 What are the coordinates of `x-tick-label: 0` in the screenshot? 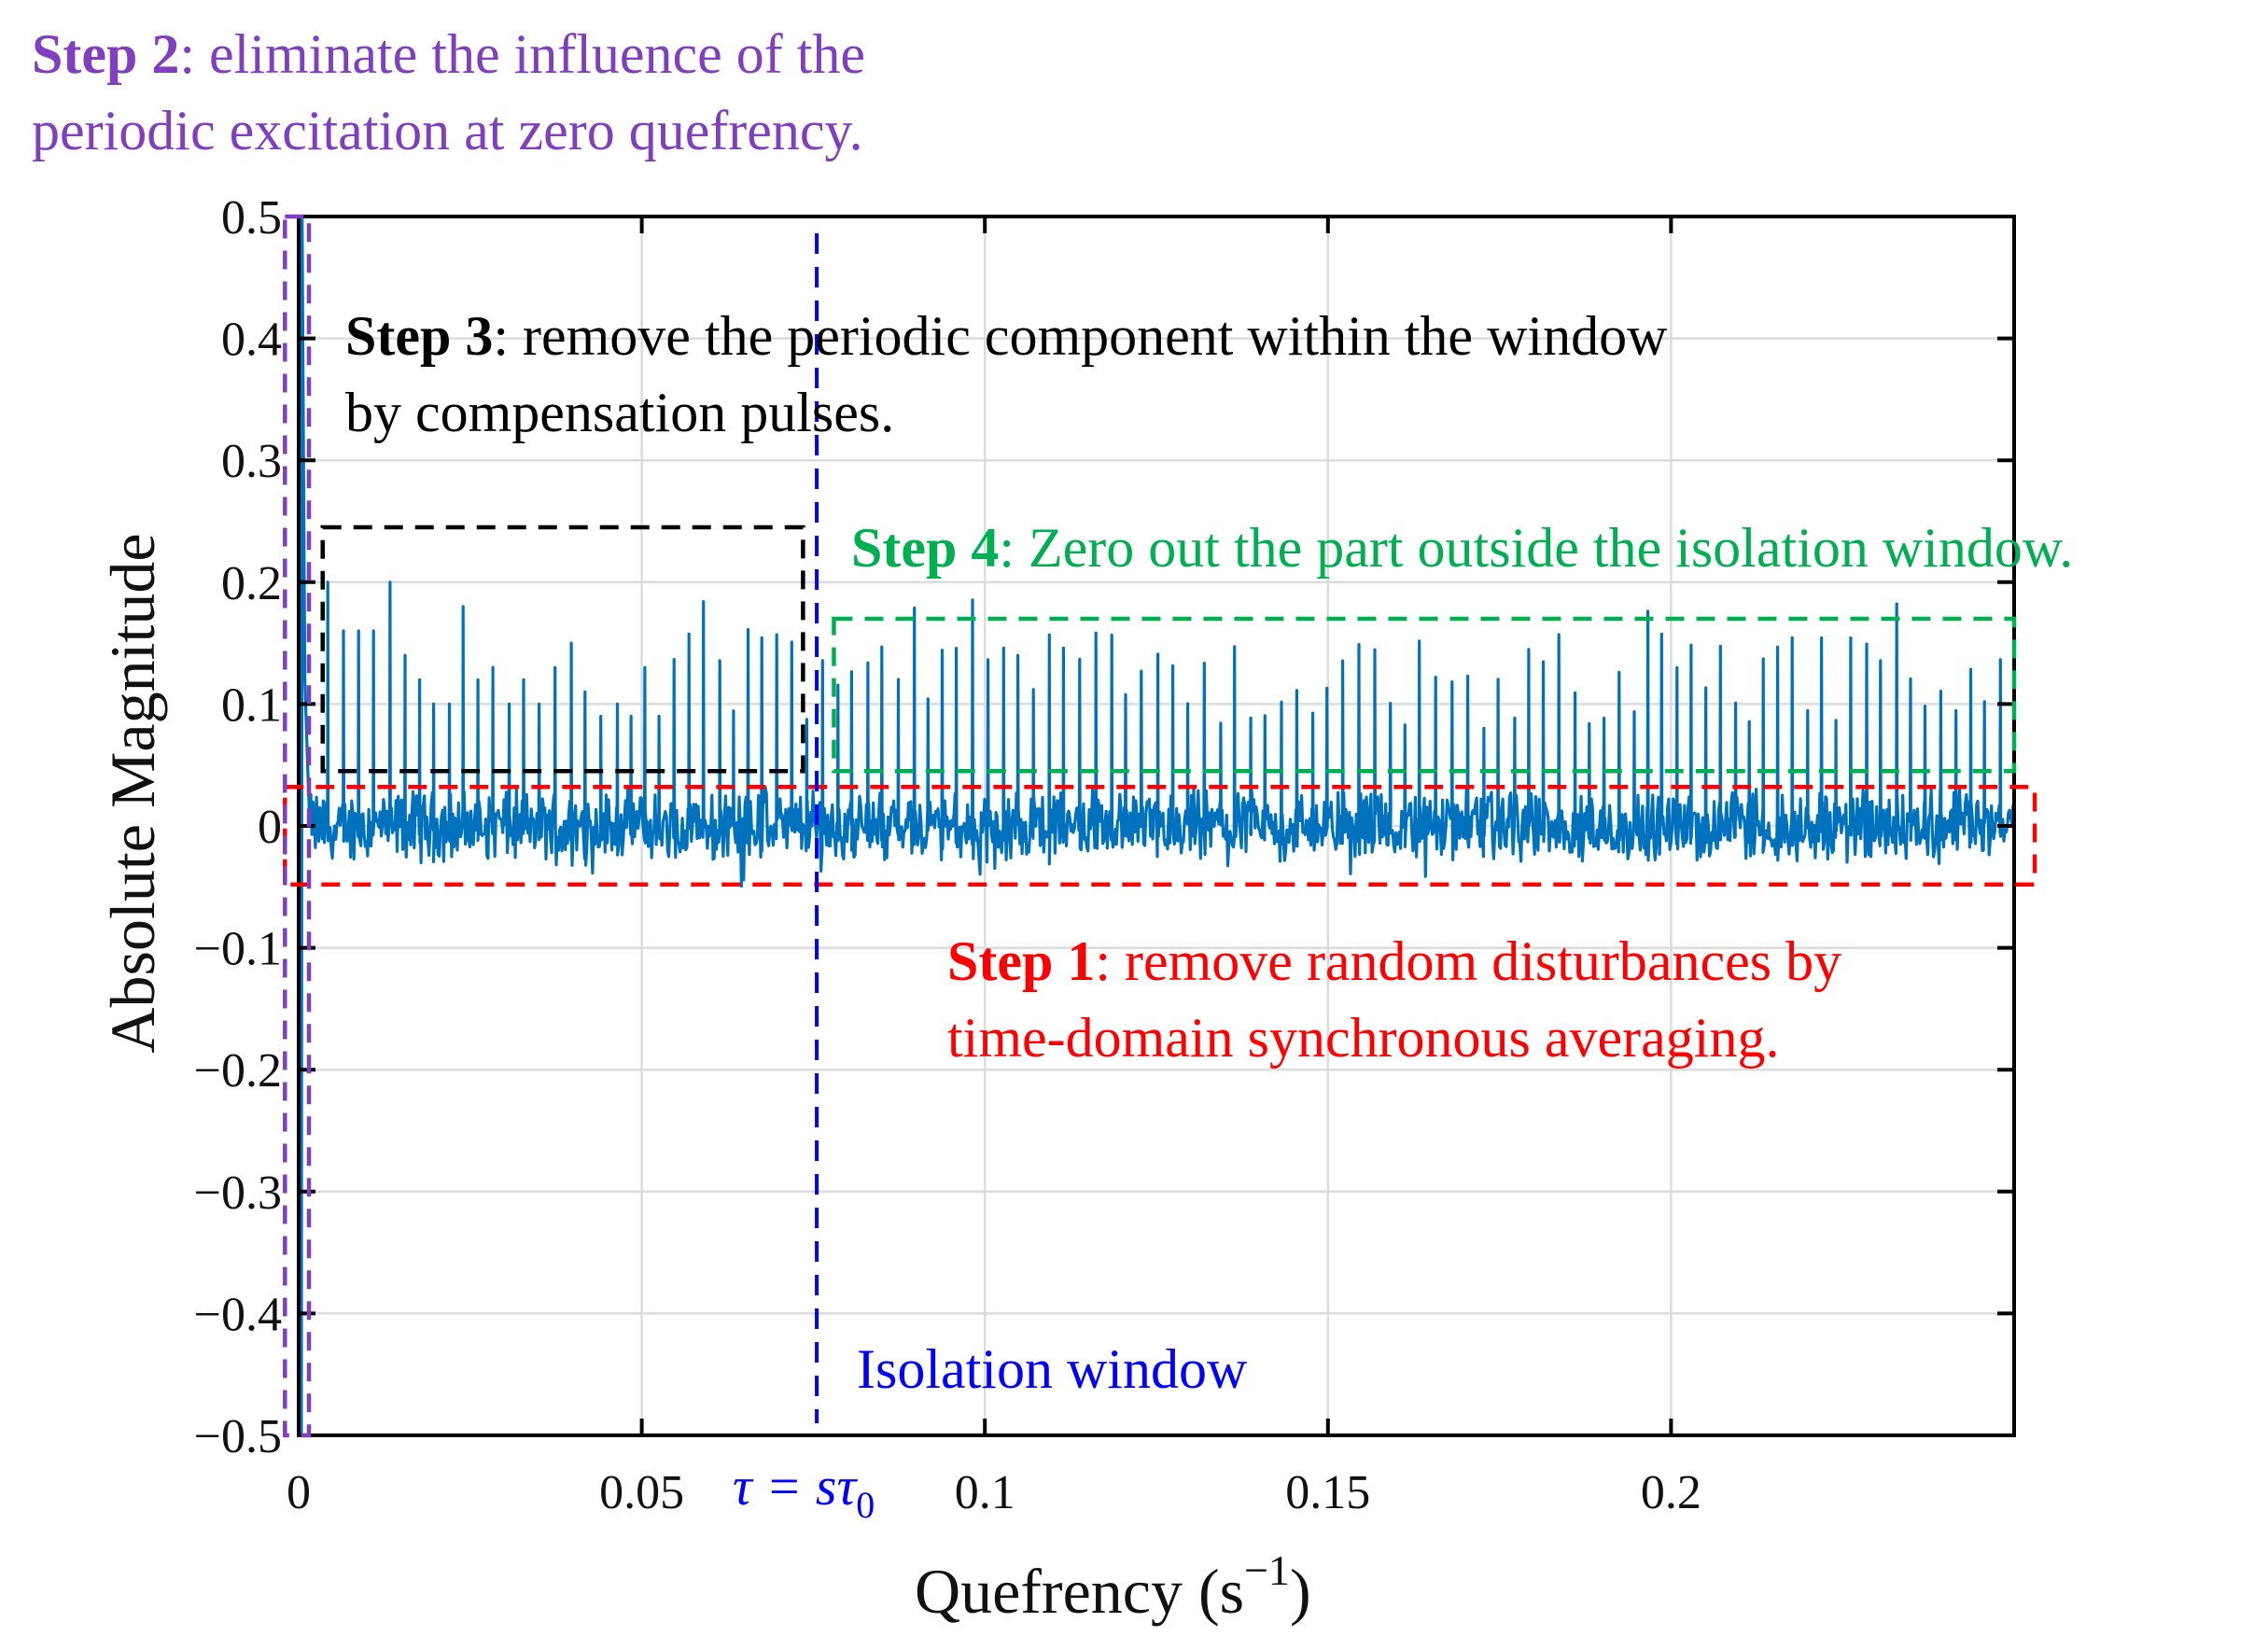 It's located at (299, 1492).